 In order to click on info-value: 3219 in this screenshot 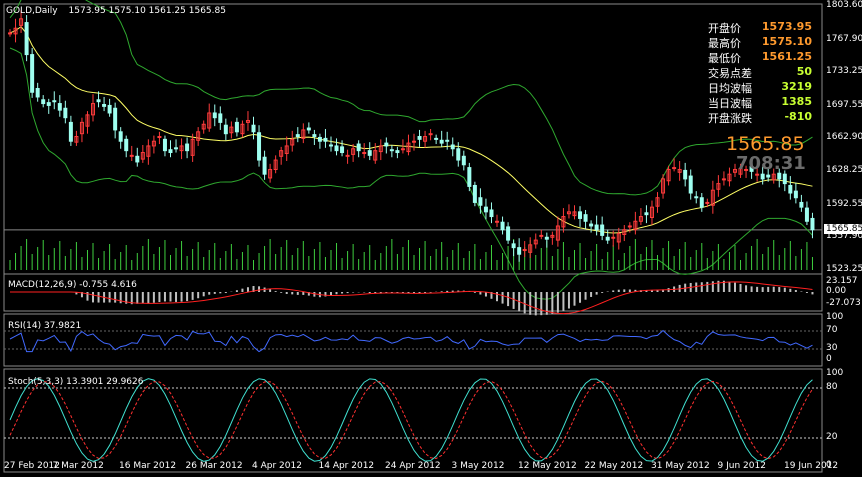, I will do `click(796, 86)`.